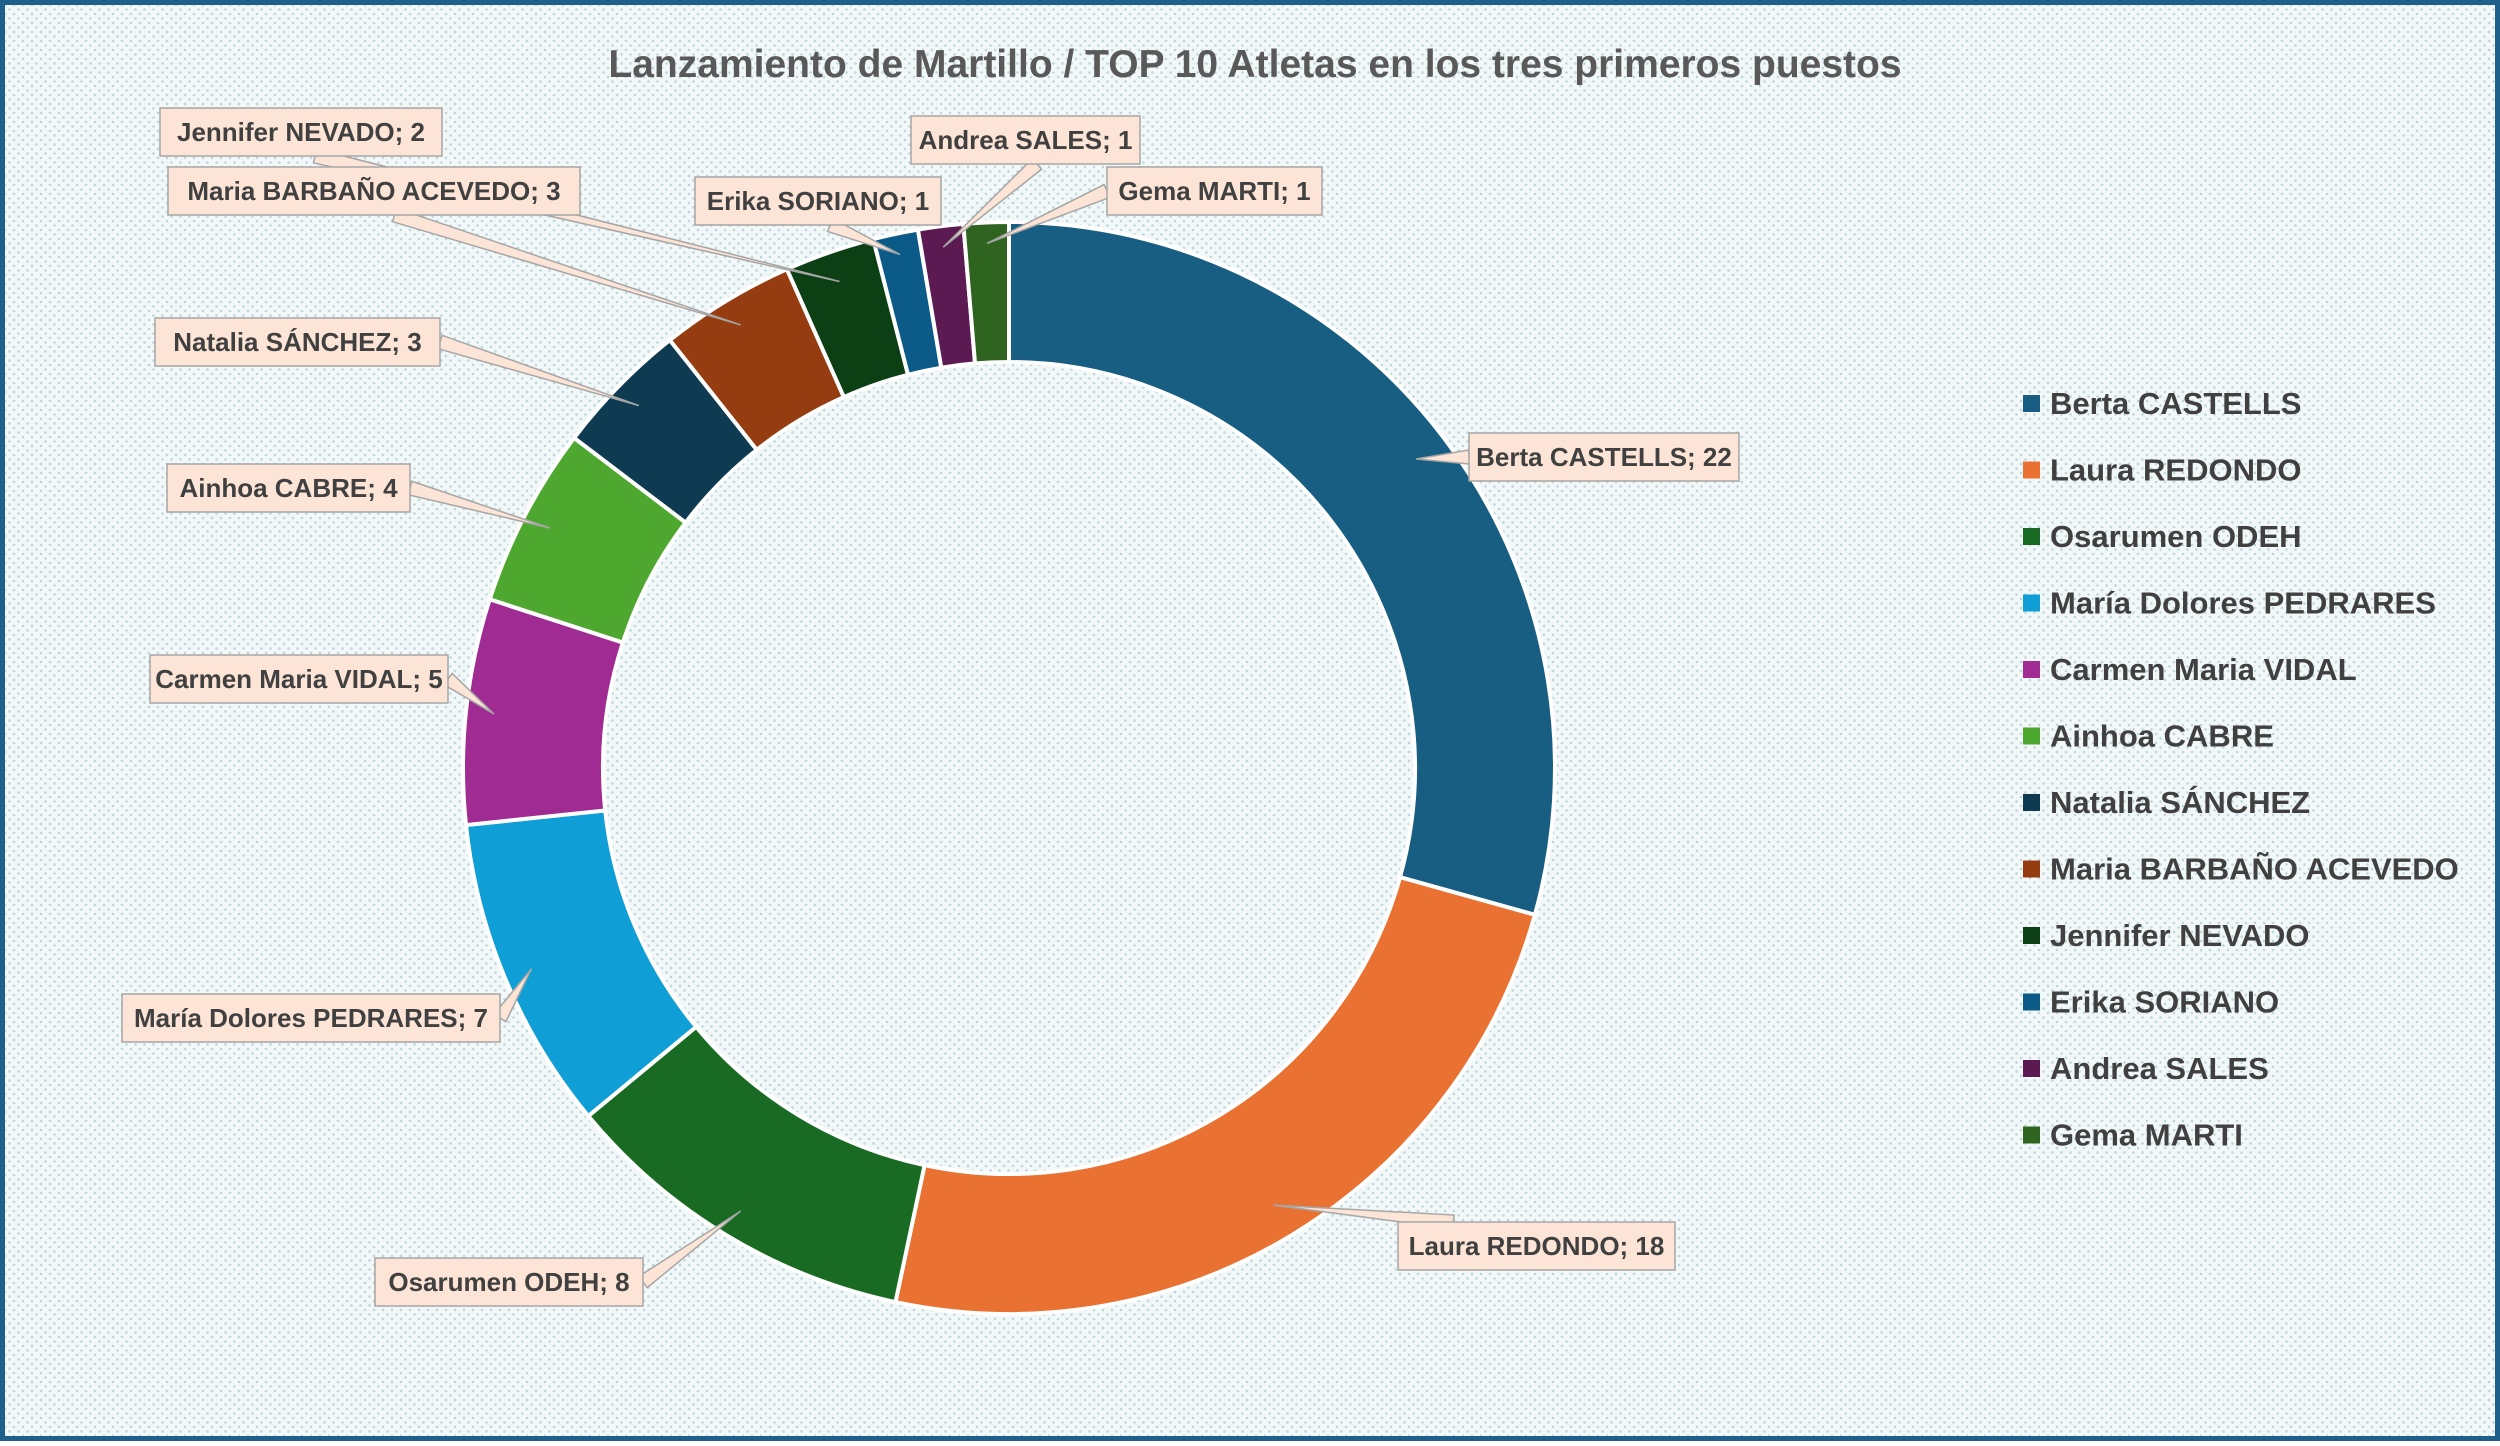 The width and height of the screenshot is (2500, 1446). Describe the element at coordinates (566, 266) in the screenshot. I see `leader-maria-barbano-acevedo` at that location.